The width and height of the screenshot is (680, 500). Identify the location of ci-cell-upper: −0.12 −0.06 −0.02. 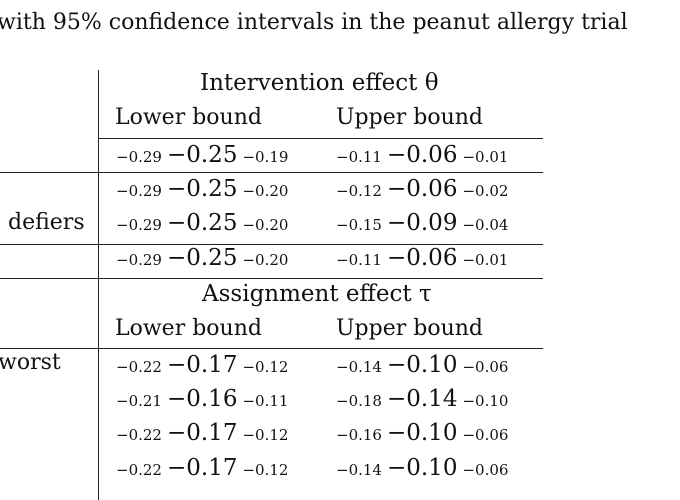
(422, 189).